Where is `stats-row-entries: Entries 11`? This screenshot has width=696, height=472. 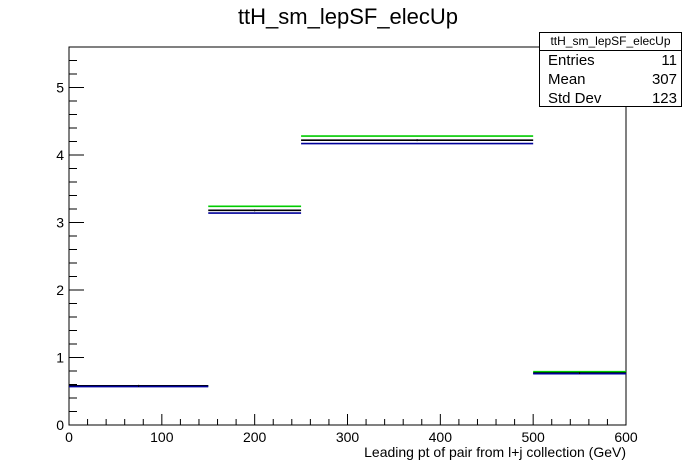
stats-row-entries: Entries 11 is located at coordinates (610, 60).